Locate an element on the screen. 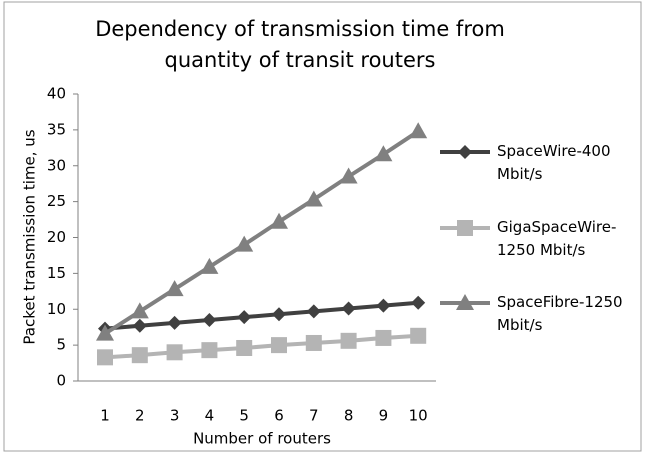 The height and width of the screenshot is (455, 645). x-tick-label: 1 is located at coordinates (105, 416).